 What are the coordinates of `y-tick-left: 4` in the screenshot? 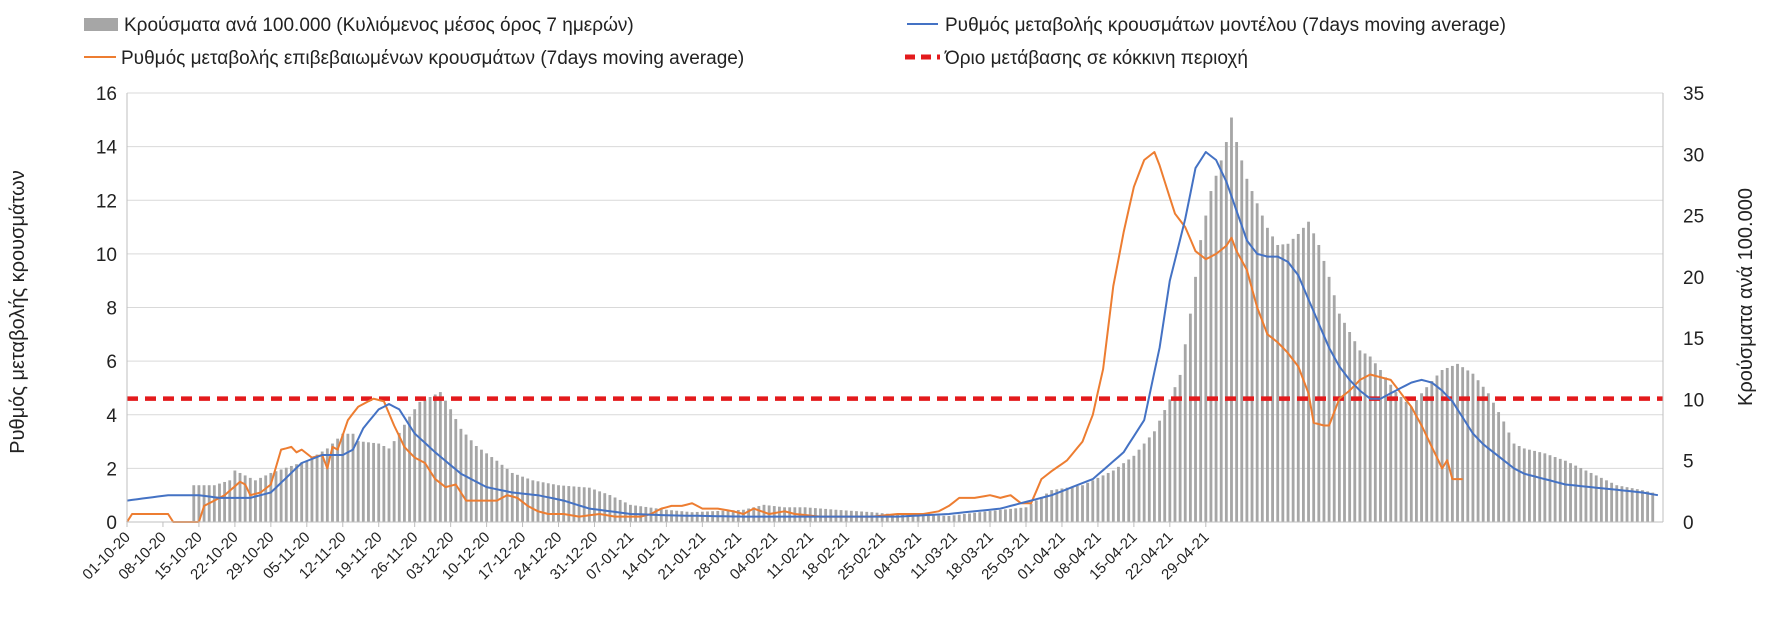 It's located at (111, 416).